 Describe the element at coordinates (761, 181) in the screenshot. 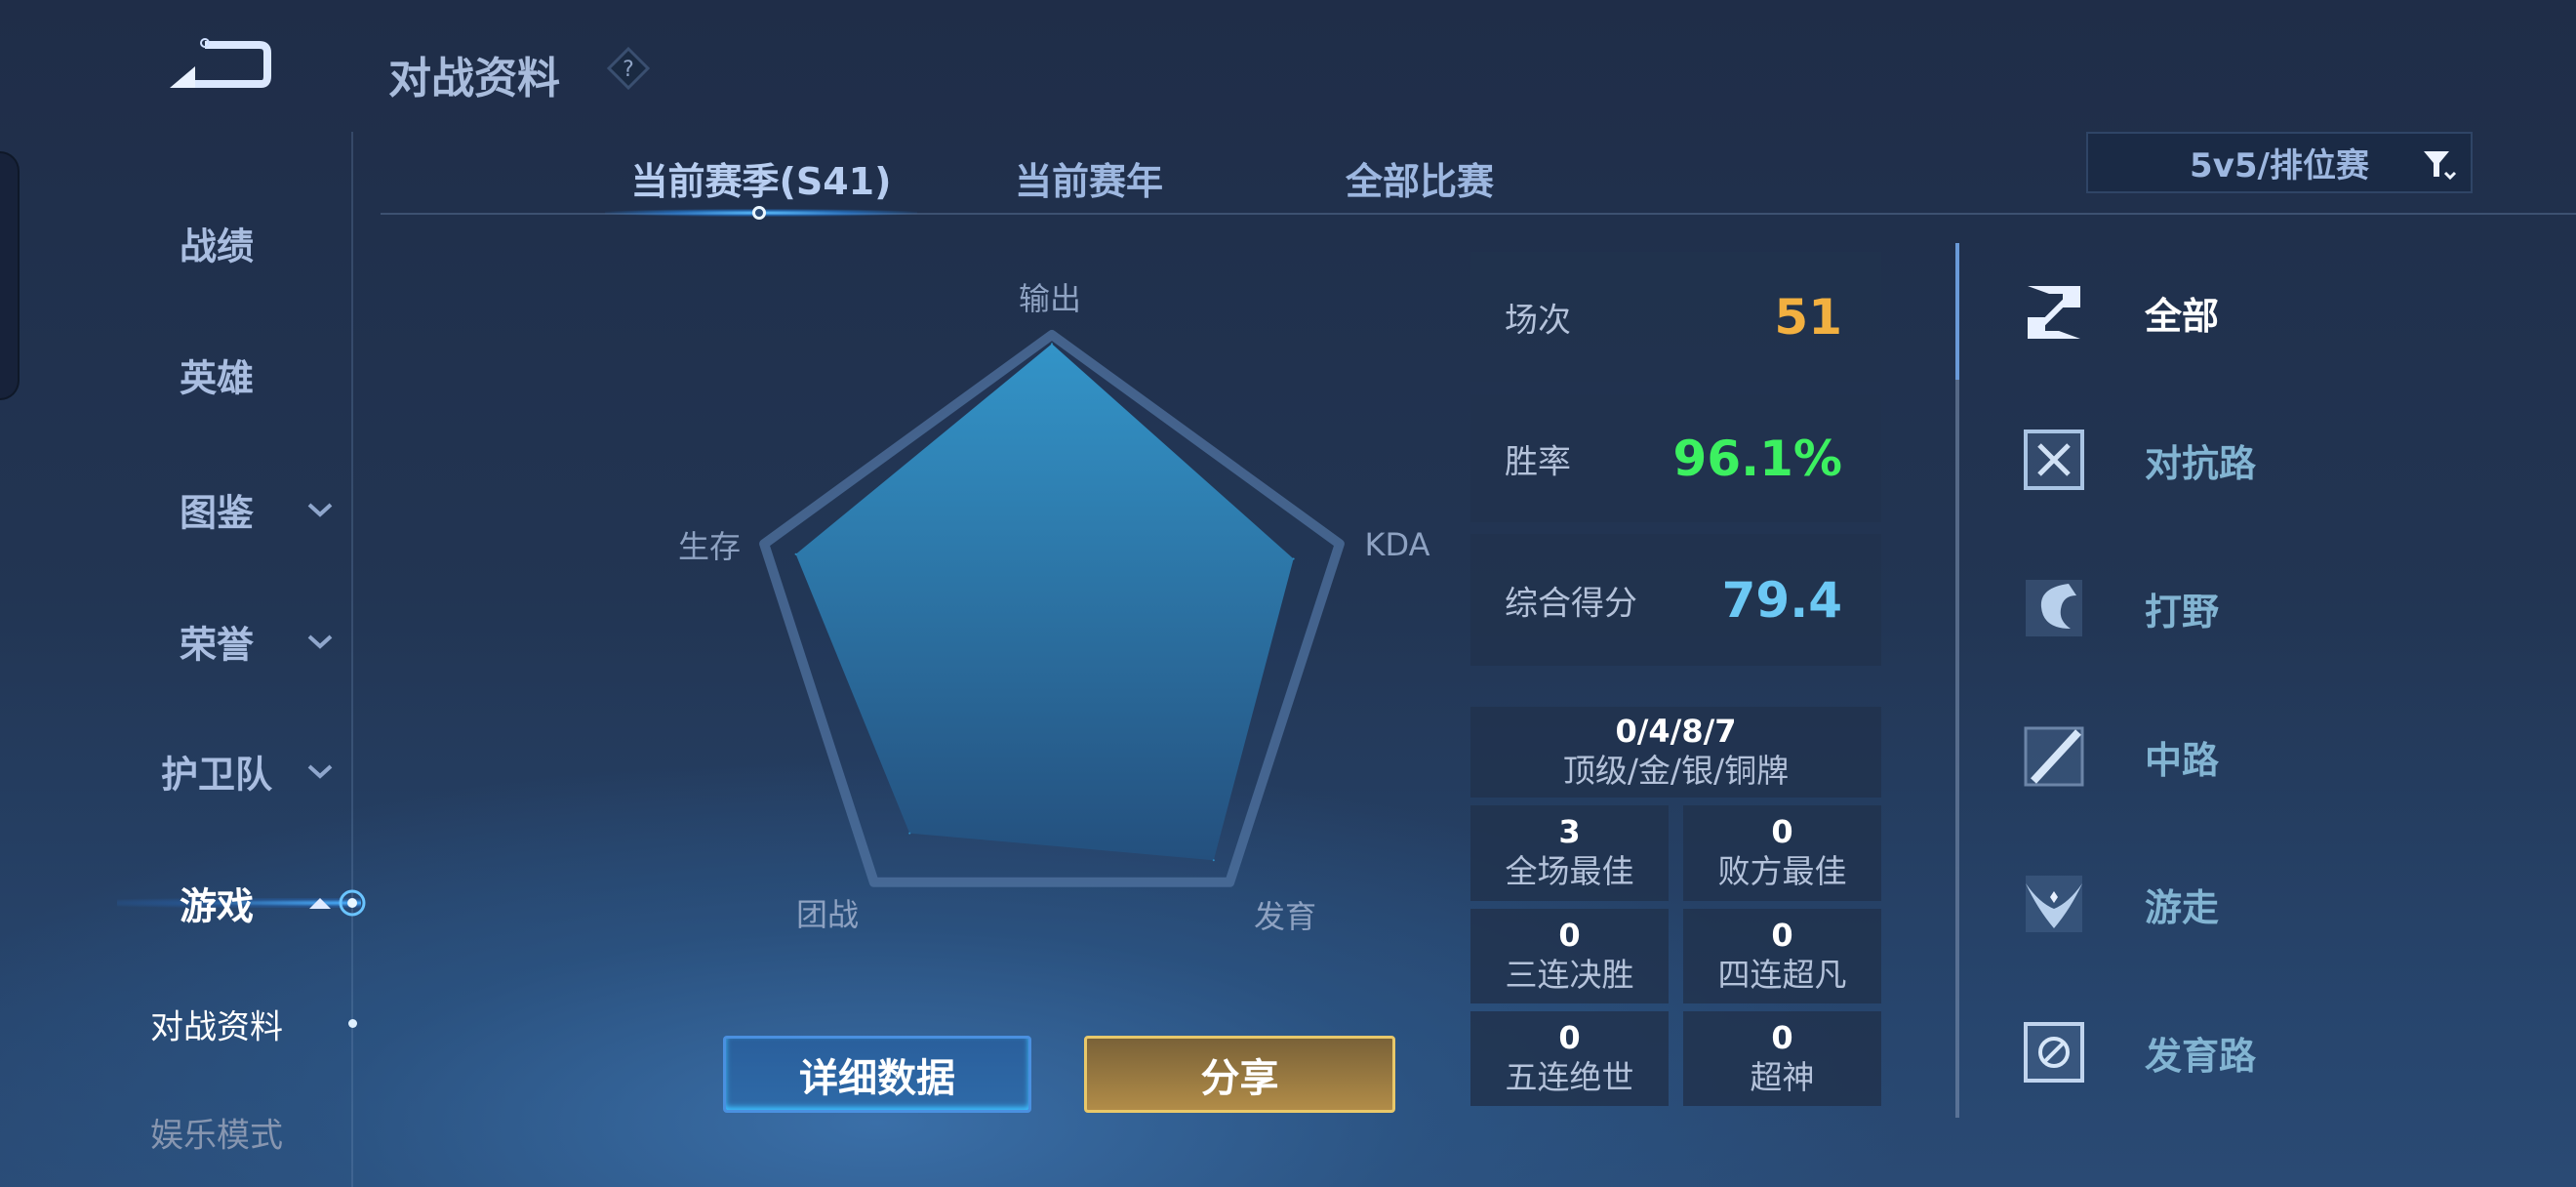

I see `tab-current-season: 当前赛季(S41)` at that location.